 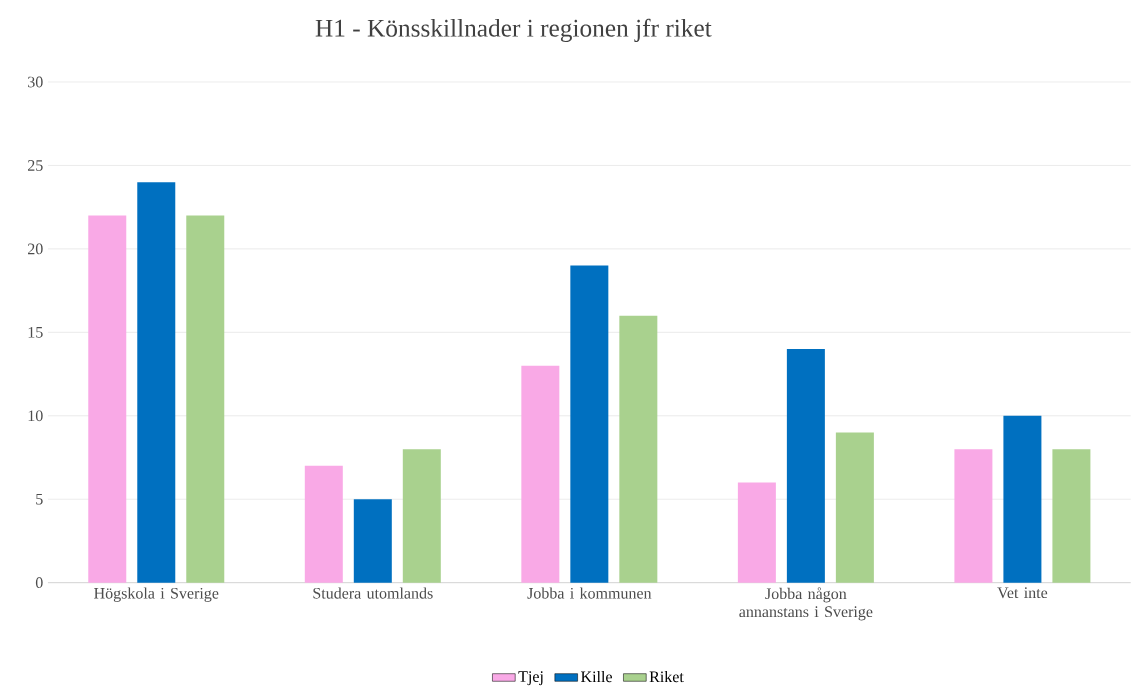 I want to click on y-tick-label: 30, so click(x=35, y=82).